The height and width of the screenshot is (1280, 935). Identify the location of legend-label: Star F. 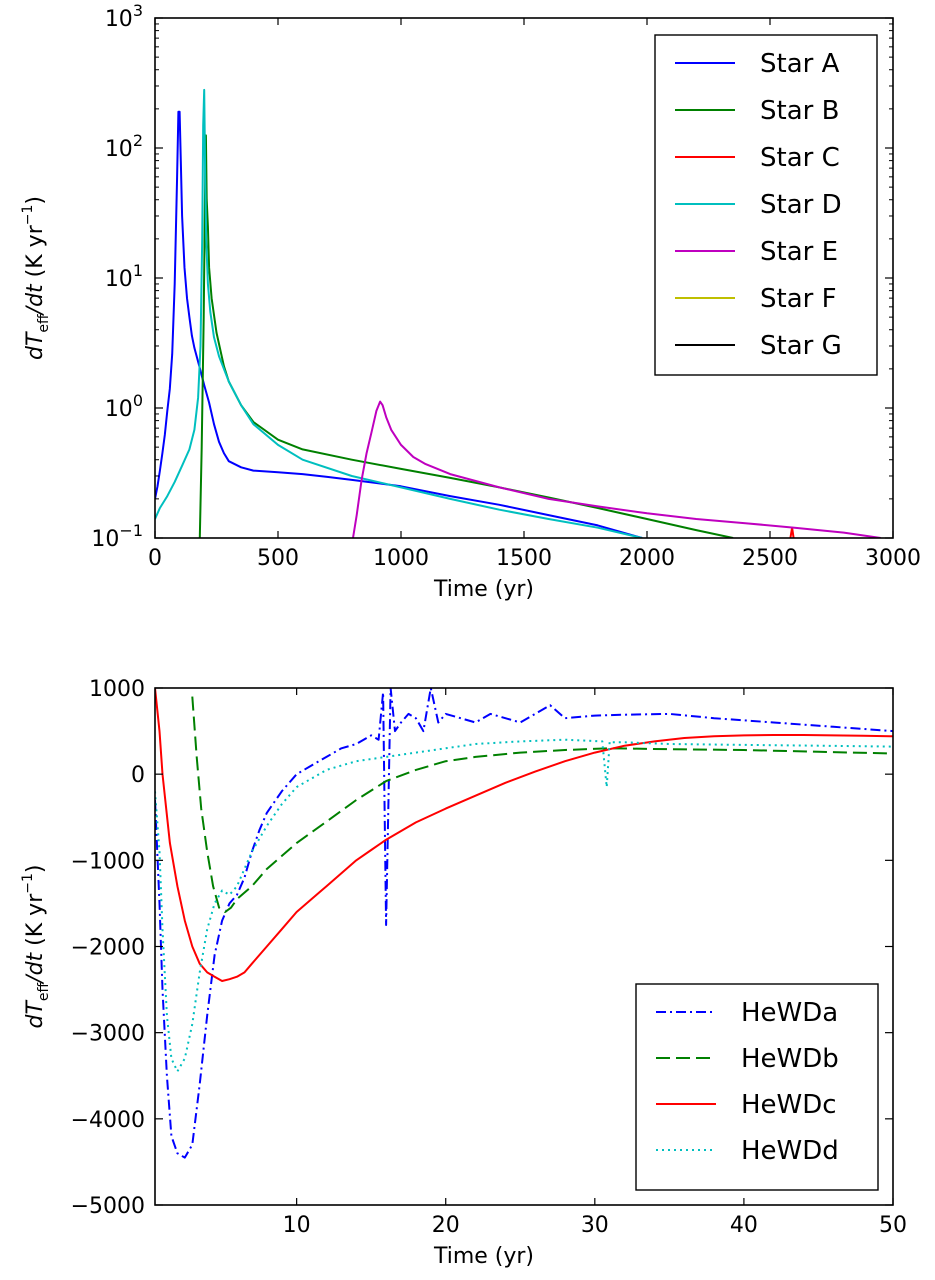
(798, 299).